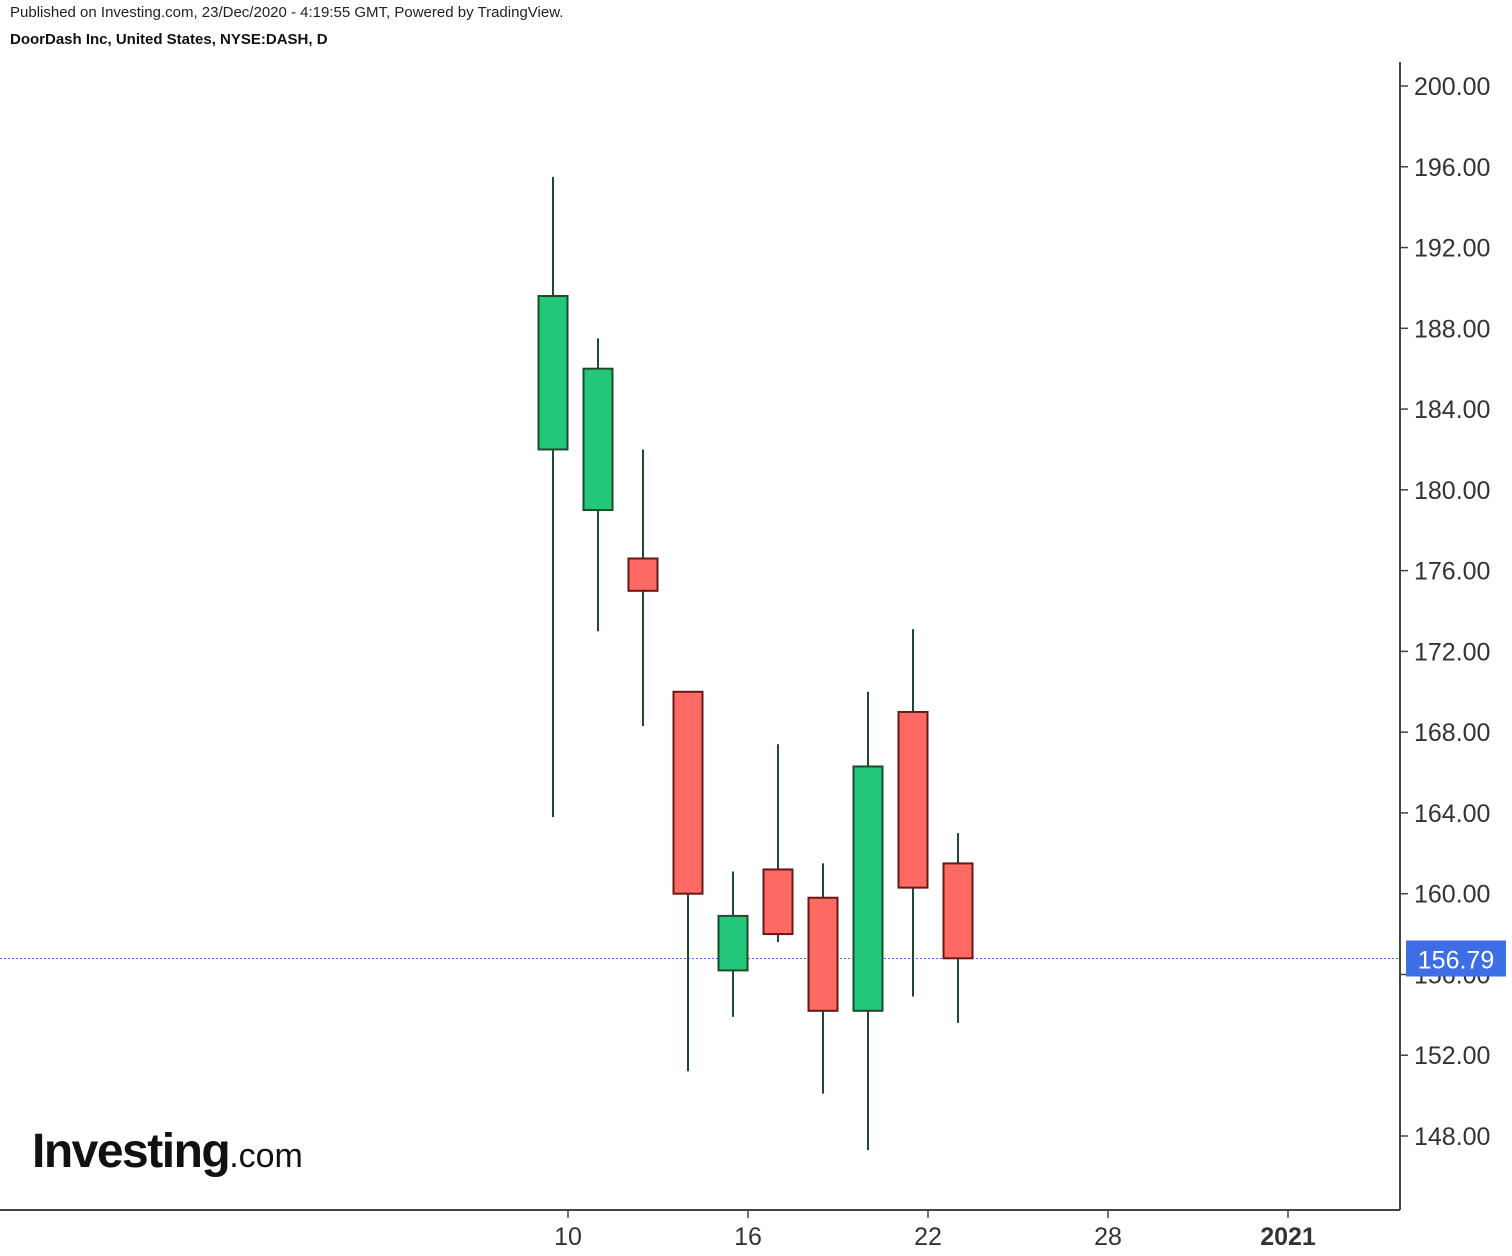 This screenshot has width=1512, height=1256. Describe the element at coordinates (1452, 814) in the screenshot. I see `y-tick-label: 164.00` at that location.